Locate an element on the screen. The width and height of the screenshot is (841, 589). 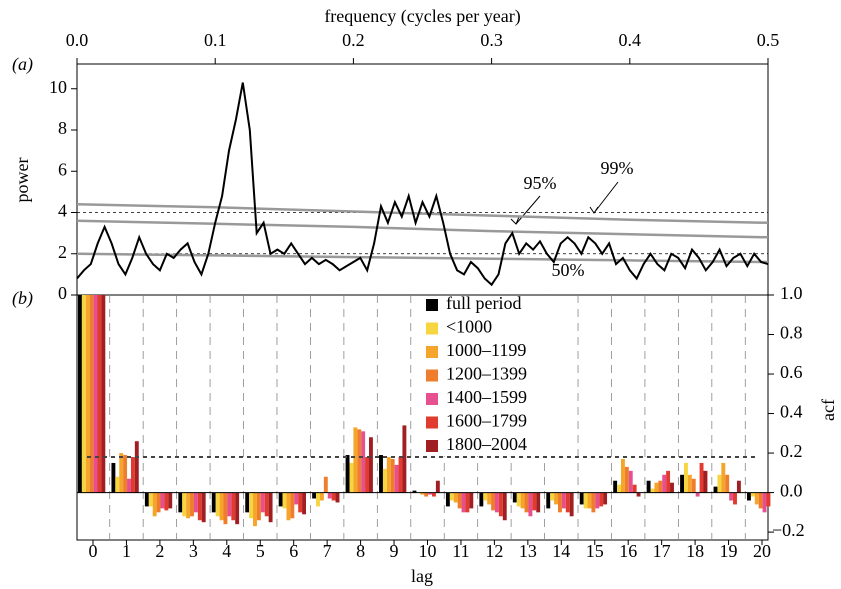
y-tick-label: −0.2 is located at coordinates (788, 530).